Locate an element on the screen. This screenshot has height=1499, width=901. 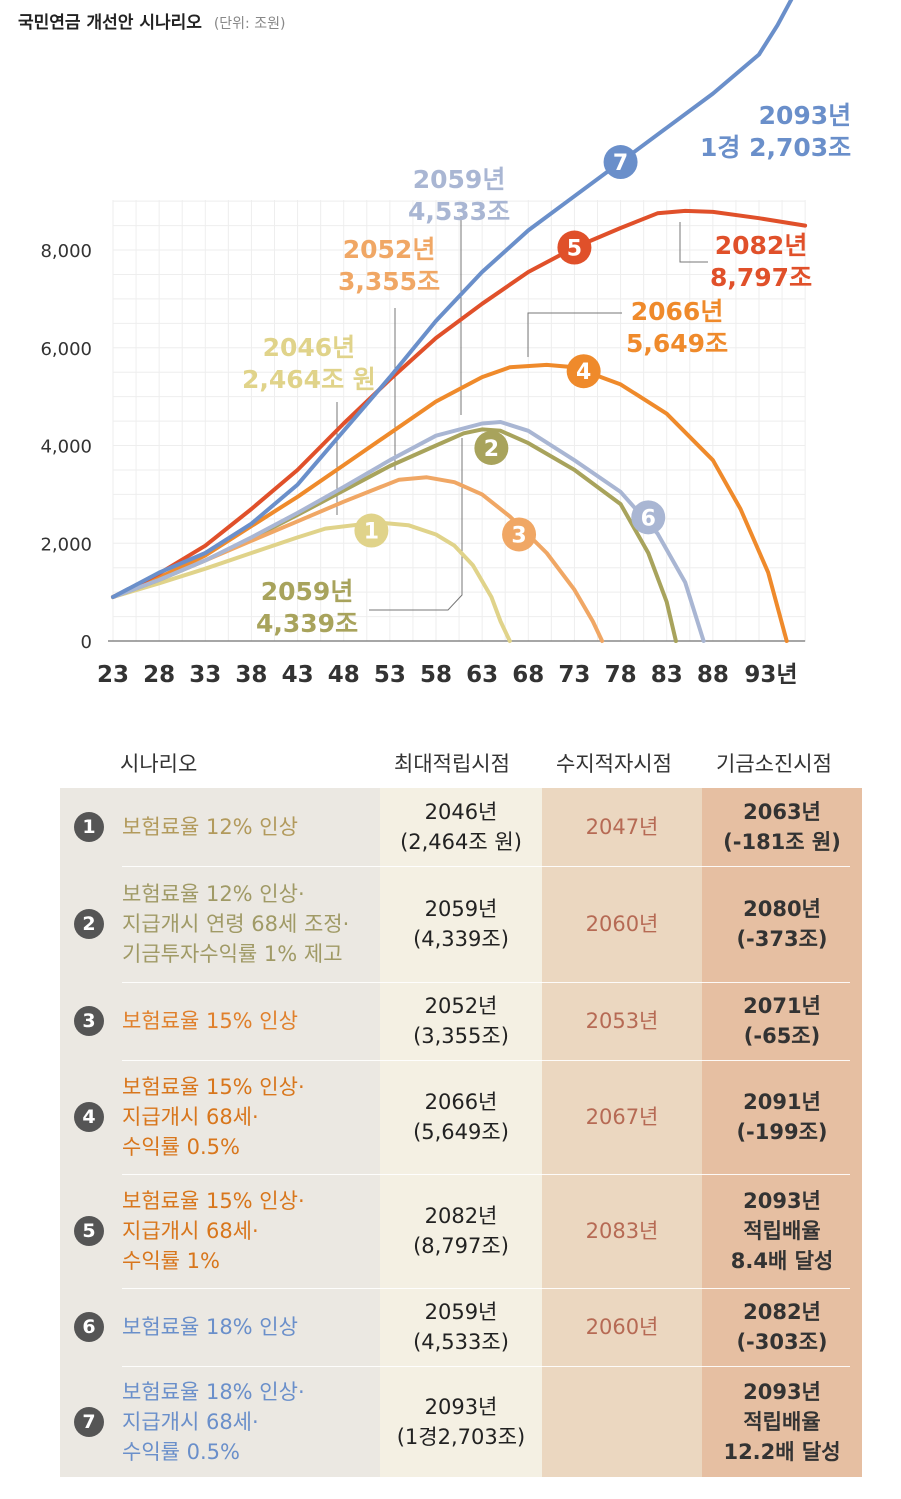
x-tick-label: 88 is located at coordinates (713, 675).